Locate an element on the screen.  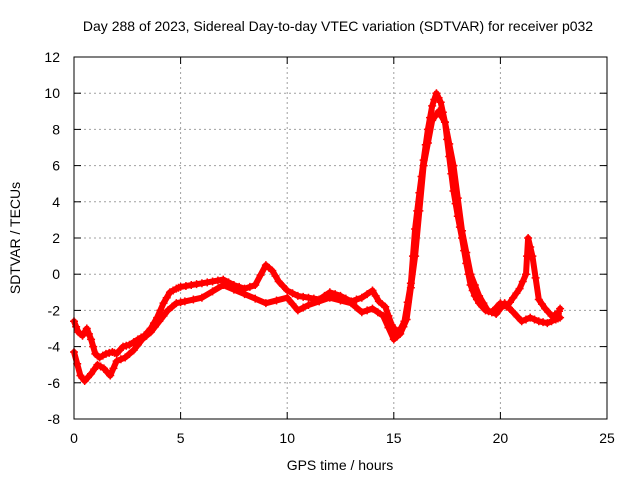
y-tick-label: 12 is located at coordinates (52, 57).